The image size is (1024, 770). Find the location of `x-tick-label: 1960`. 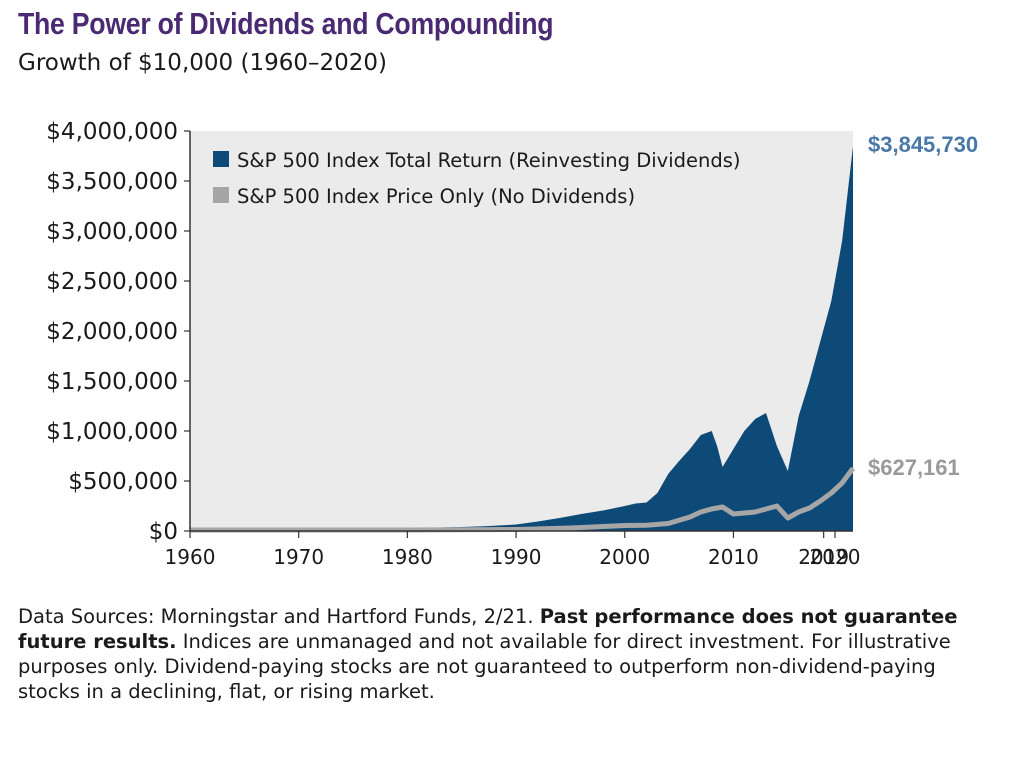

x-tick-label: 1960 is located at coordinates (190, 557).